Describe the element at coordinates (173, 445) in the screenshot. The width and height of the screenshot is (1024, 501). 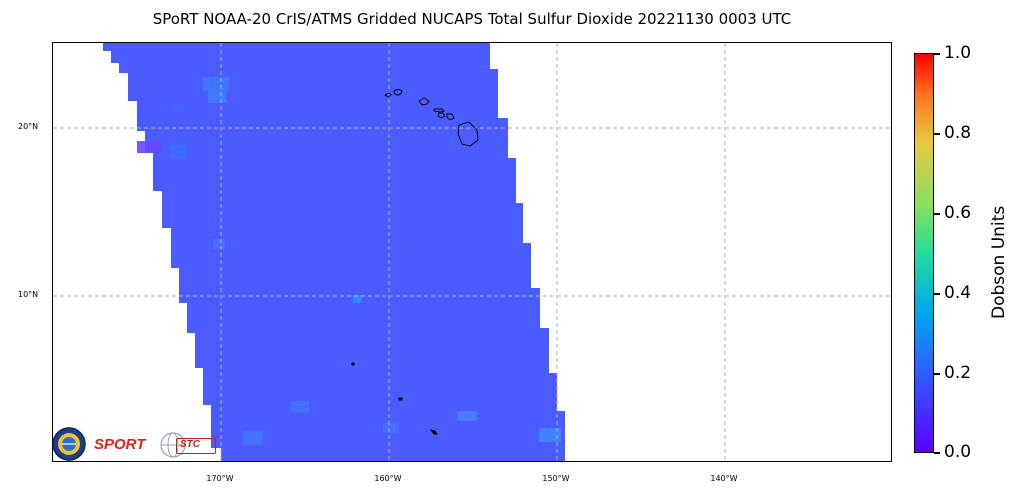
I see `globe-icon` at that location.